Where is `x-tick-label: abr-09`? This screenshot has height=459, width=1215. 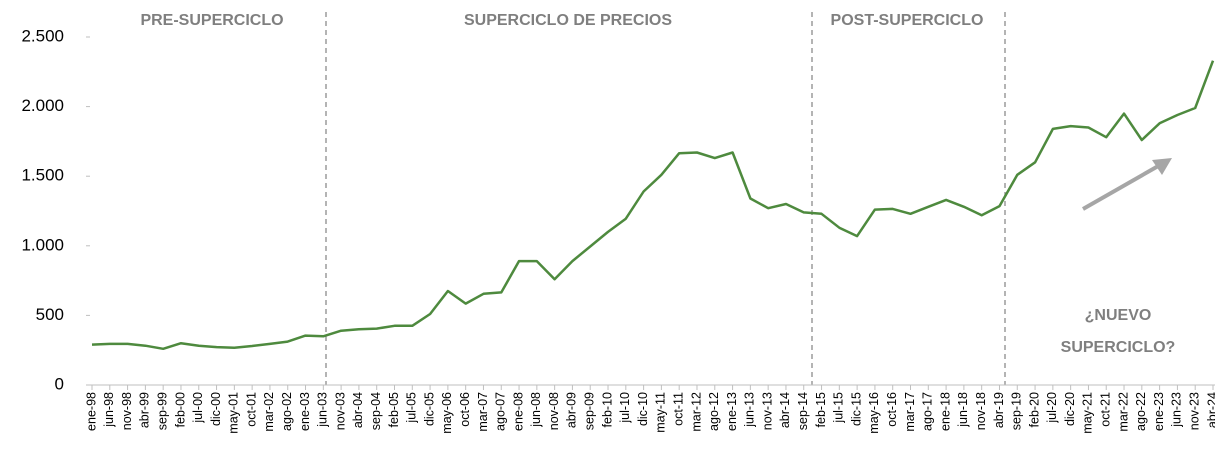
x-tick-label: abr-09 is located at coordinates (572, 410).